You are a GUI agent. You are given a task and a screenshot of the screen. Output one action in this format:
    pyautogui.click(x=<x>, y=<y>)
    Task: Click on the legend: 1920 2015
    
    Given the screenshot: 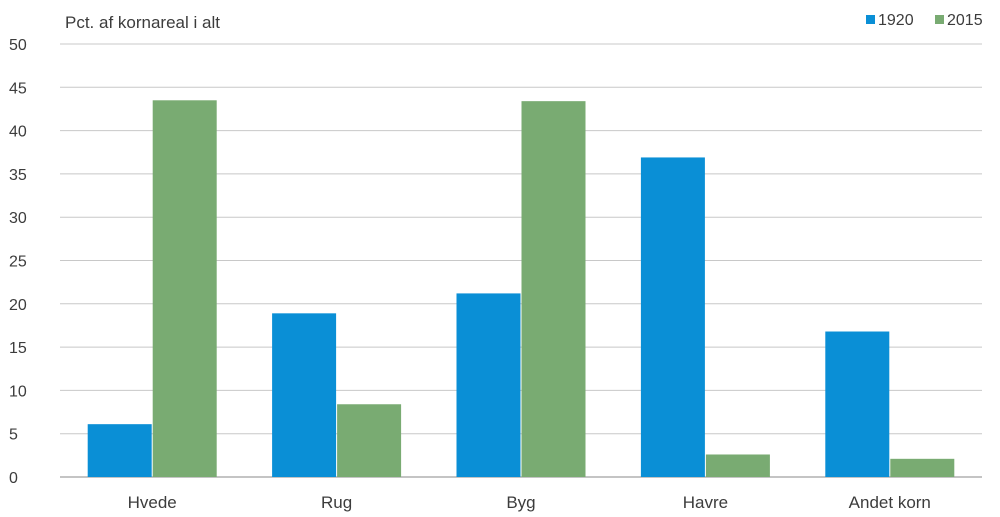 What is the action you would take?
    pyautogui.click(x=924, y=20)
    